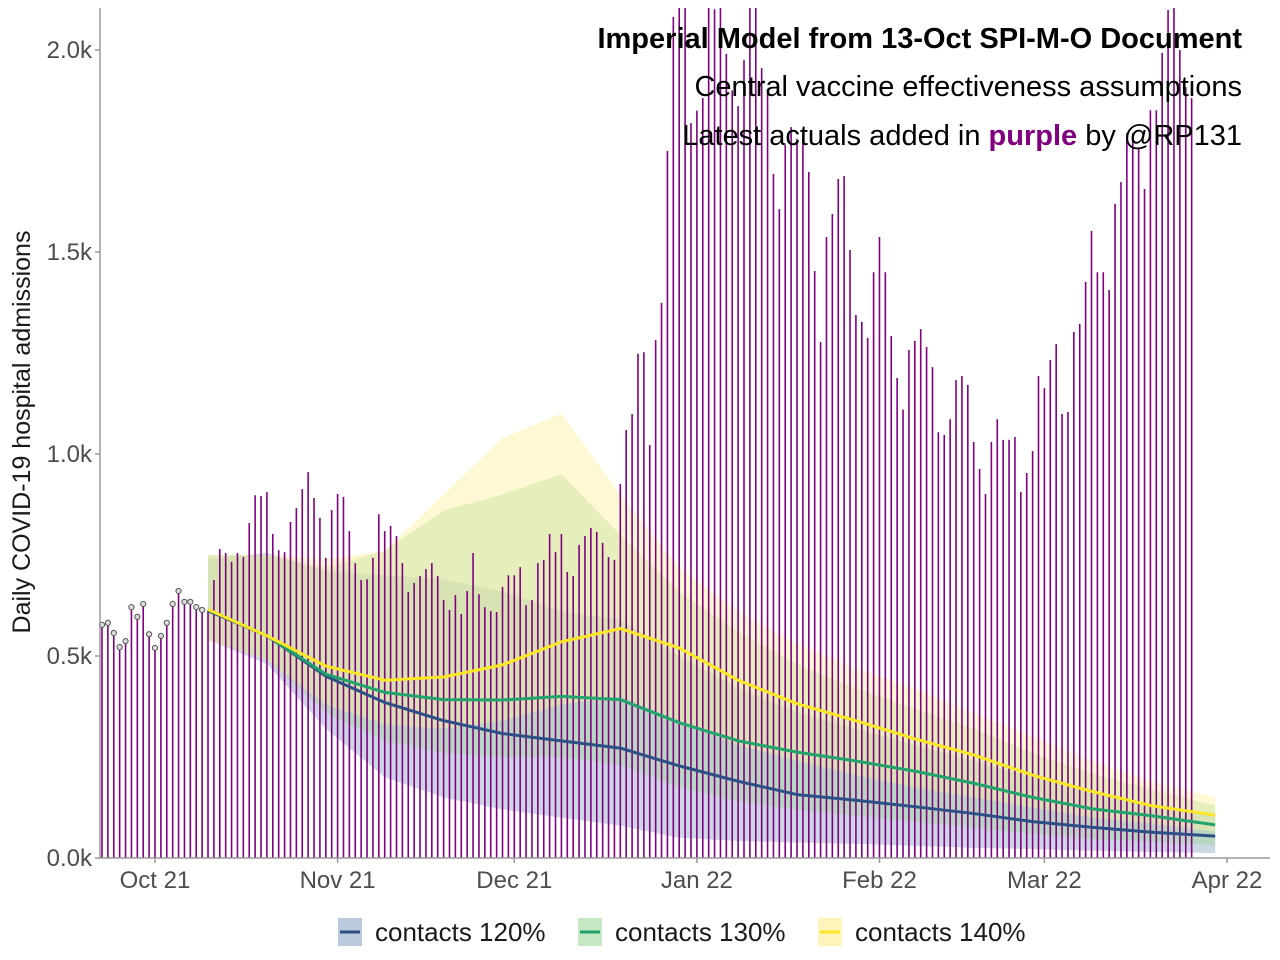 This screenshot has width=1280, height=960. Describe the element at coordinates (22, 432) in the screenshot. I see `y-axis-title: Daily COVID-19 hospital admissions` at that location.